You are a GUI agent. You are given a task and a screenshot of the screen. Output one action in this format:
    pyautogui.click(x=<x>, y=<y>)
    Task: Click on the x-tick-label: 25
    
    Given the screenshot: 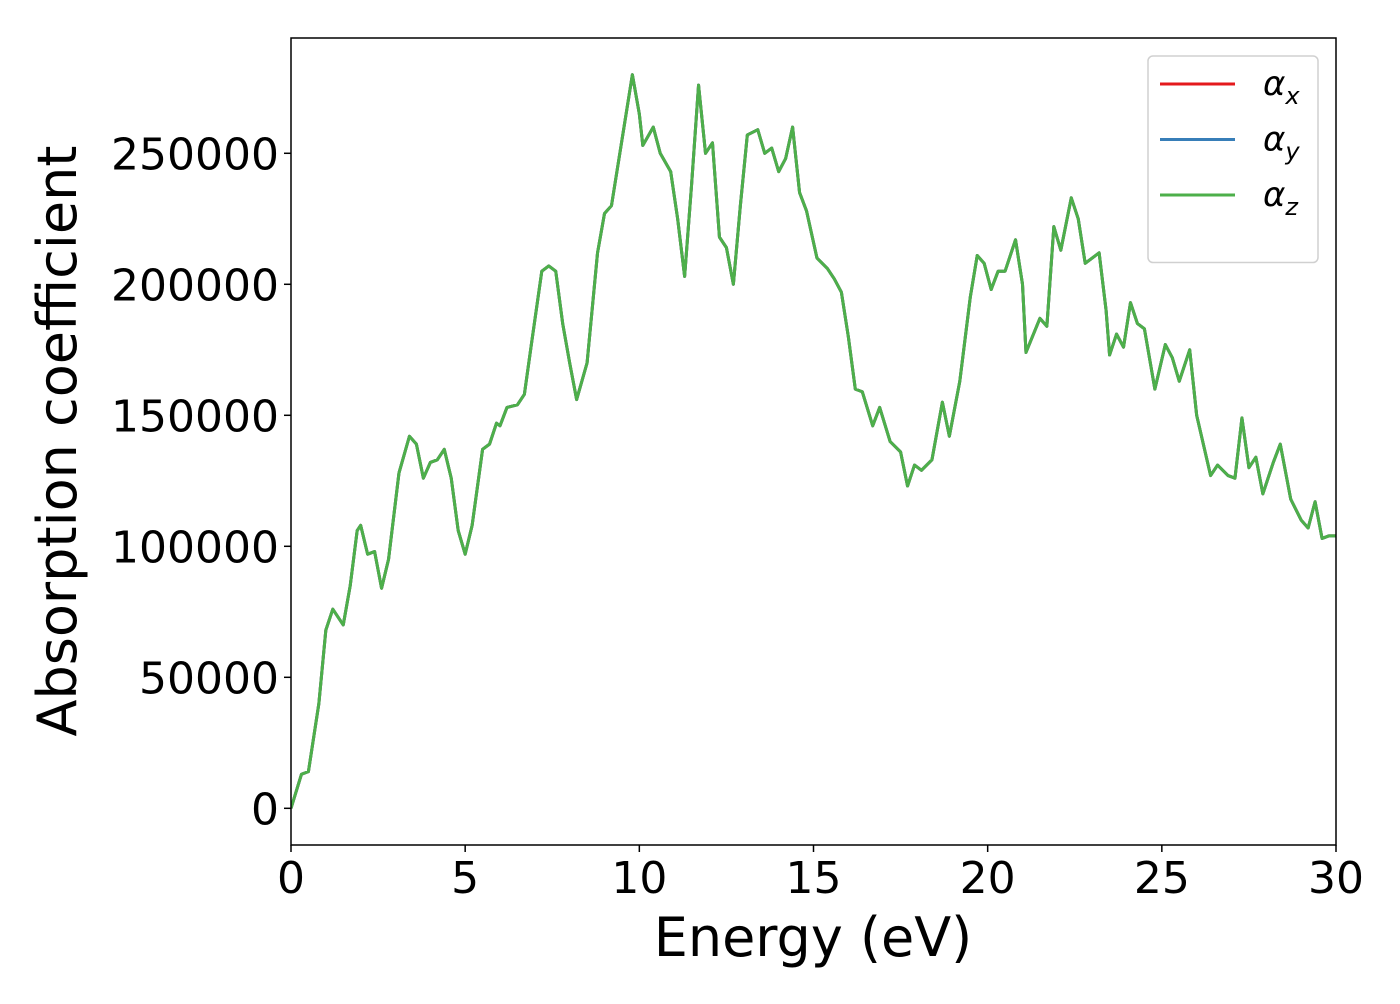 What is the action you would take?
    pyautogui.click(x=1162, y=878)
    